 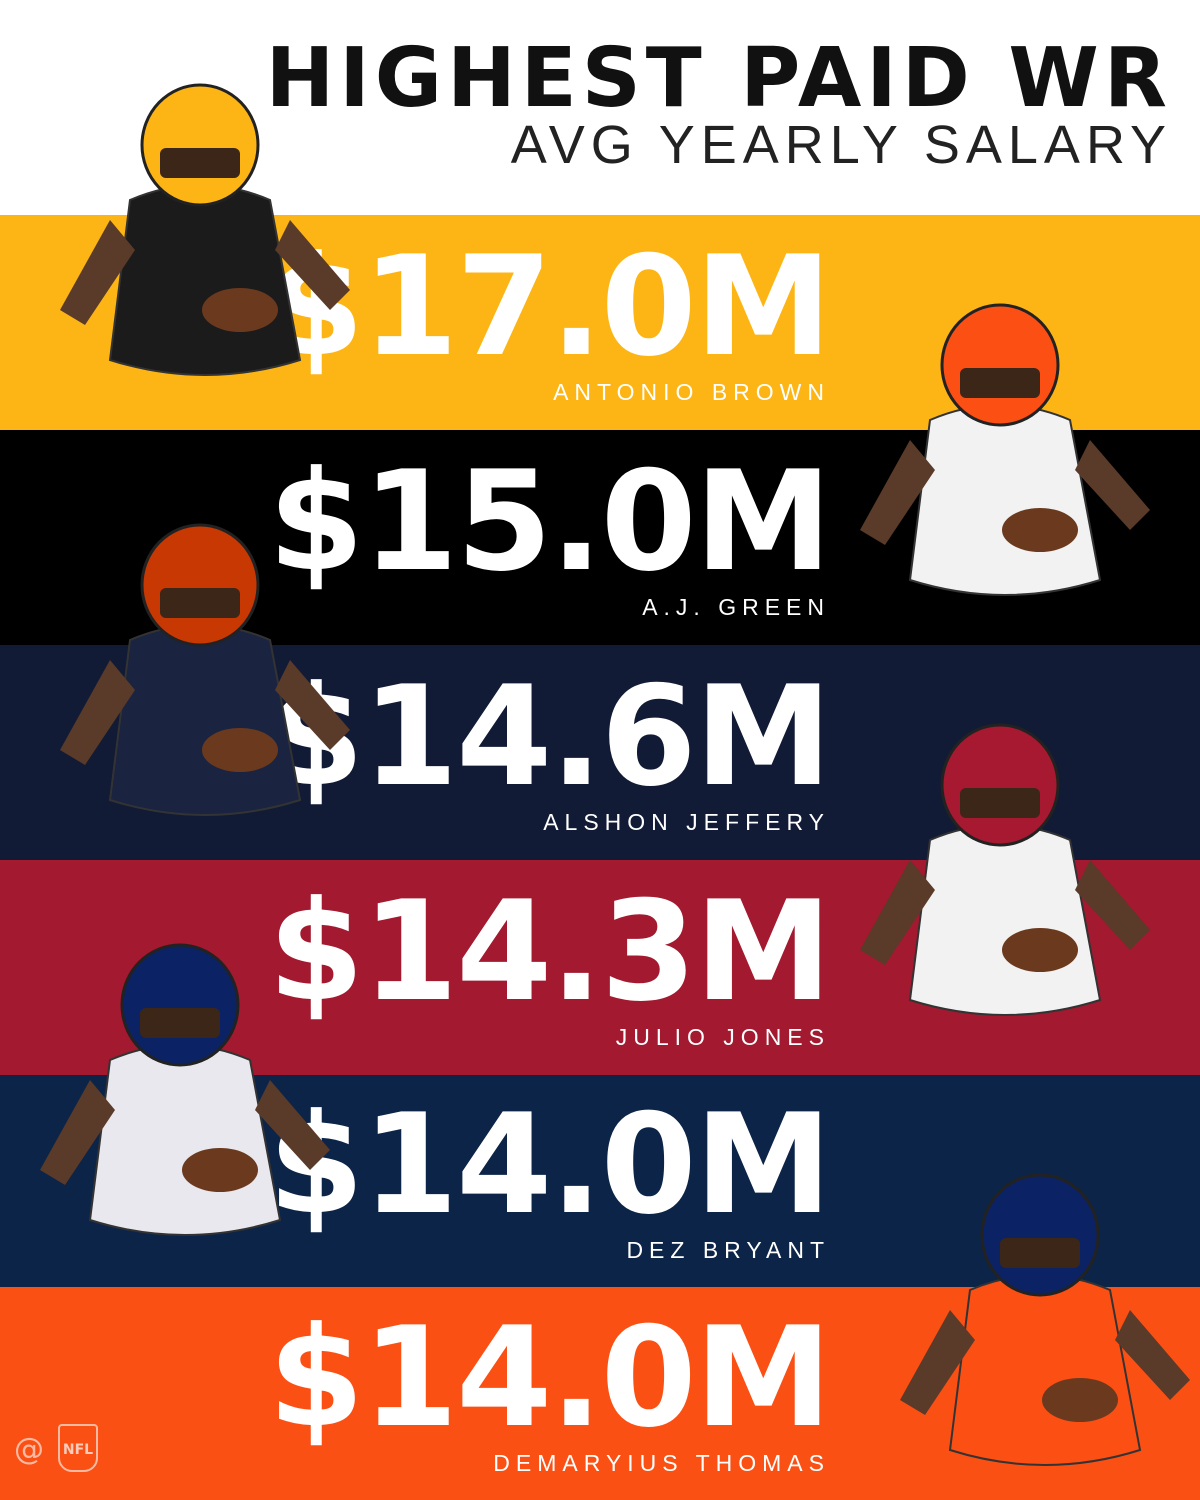 What do you see at coordinates (550, 306) in the screenshot?
I see `salary-amount: $17.0M` at bounding box center [550, 306].